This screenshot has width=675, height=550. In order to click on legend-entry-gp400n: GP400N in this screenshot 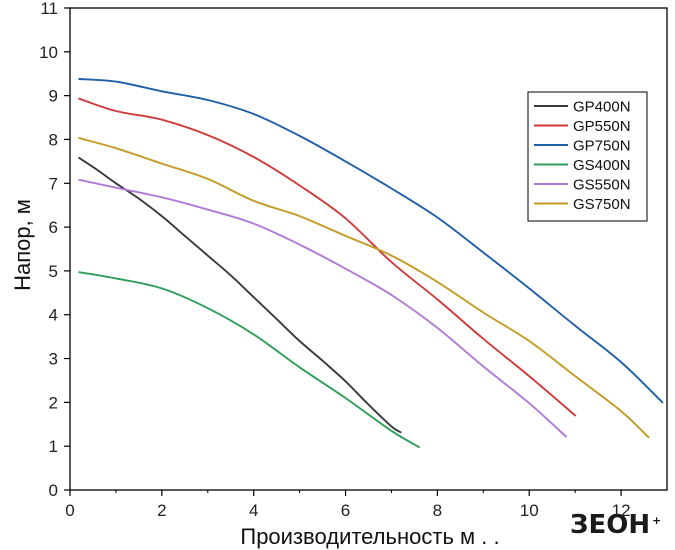, I will do `click(602, 107)`.